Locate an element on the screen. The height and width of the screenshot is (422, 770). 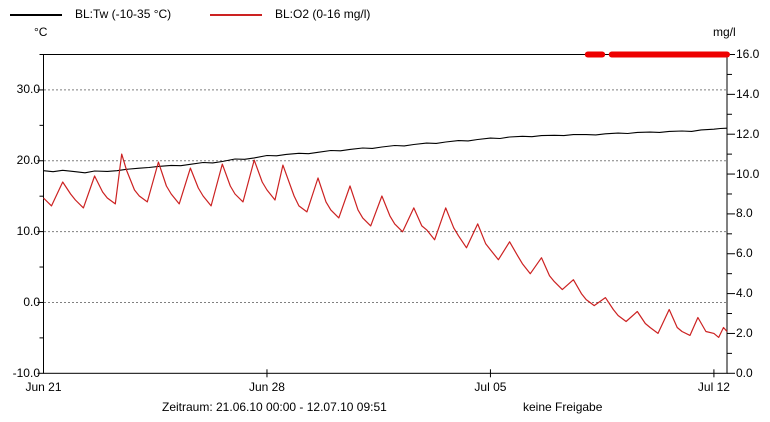
series-line-tw is located at coordinates (385, 150).